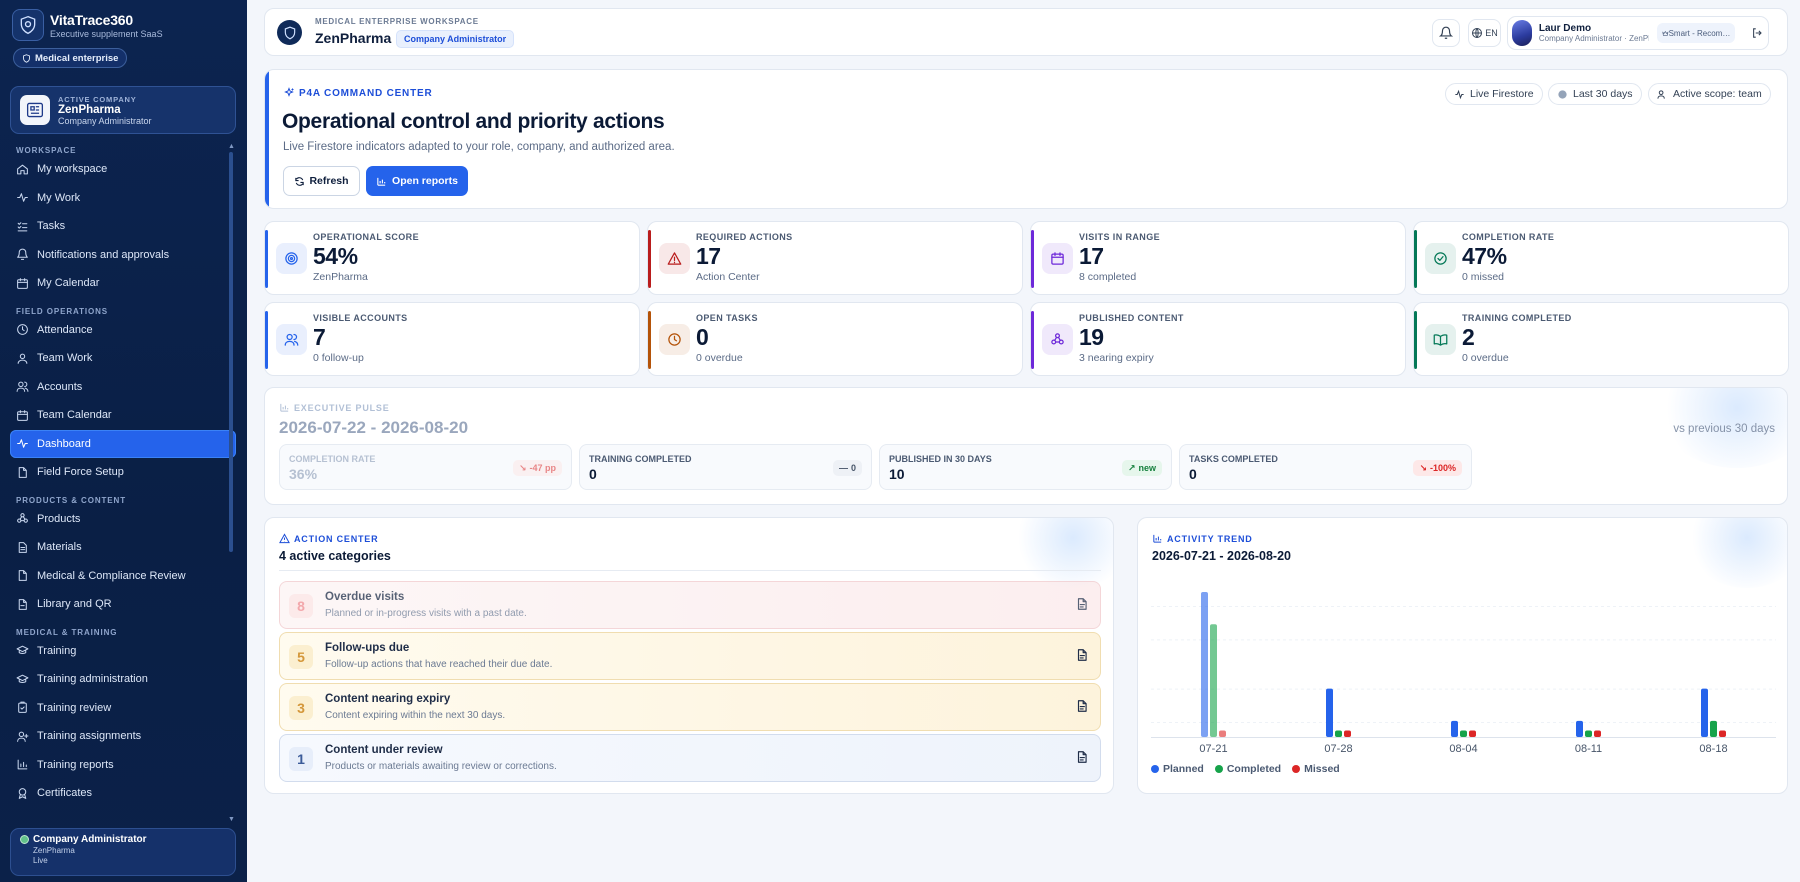 Image resolution: width=1800 pixels, height=882 pixels. What do you see at coordinates (1446, 33) in the screenshot?
I see `notifications-button` at bounding box center [1446, 33].